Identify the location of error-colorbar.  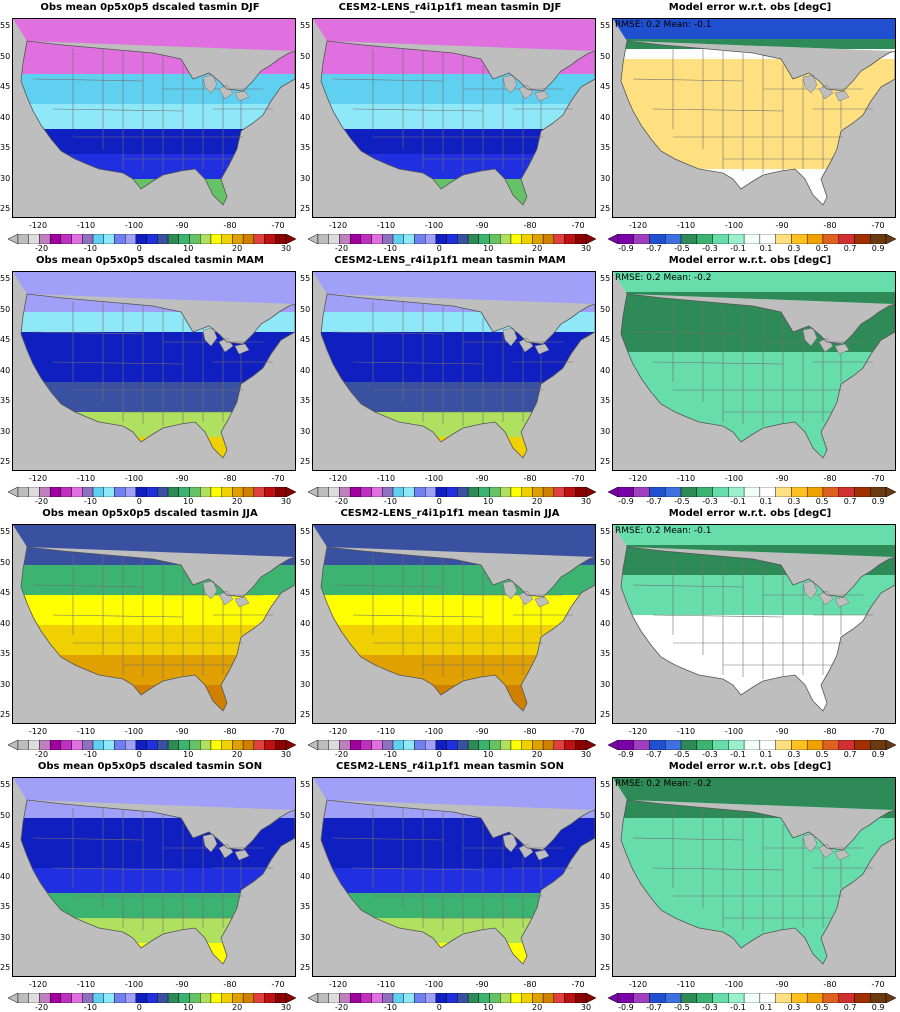
(752, 745).